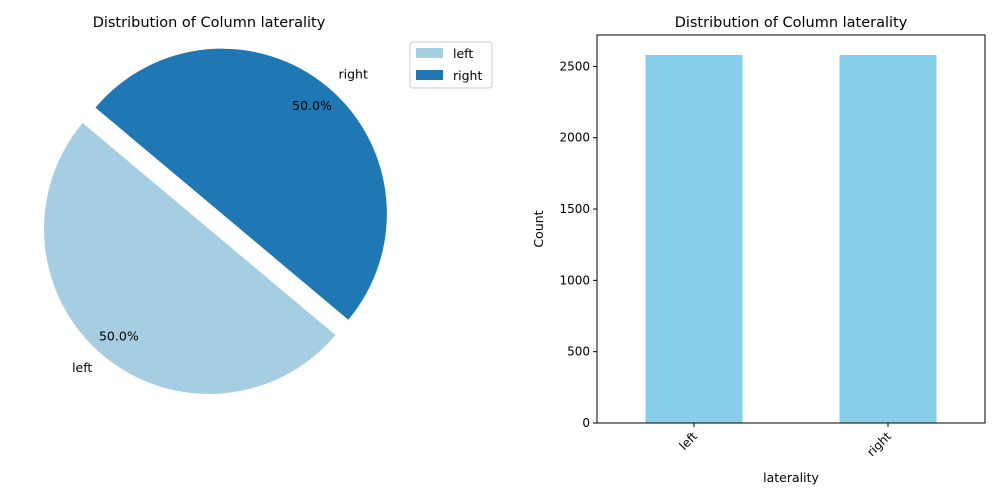 The image size is (1000, 500). What do you see at coordinates (574, 66) in the screenshot?
I see `y-tick-label-2500: 2500` at bounding box center [574, 66].